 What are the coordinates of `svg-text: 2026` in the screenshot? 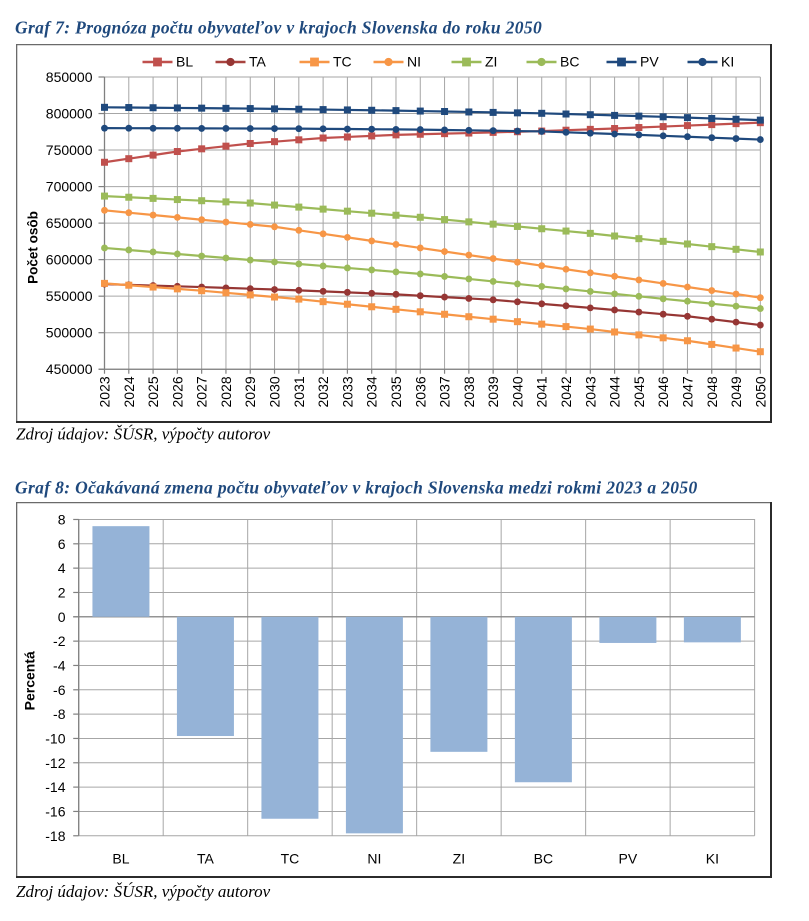 It's located at (177, 391).